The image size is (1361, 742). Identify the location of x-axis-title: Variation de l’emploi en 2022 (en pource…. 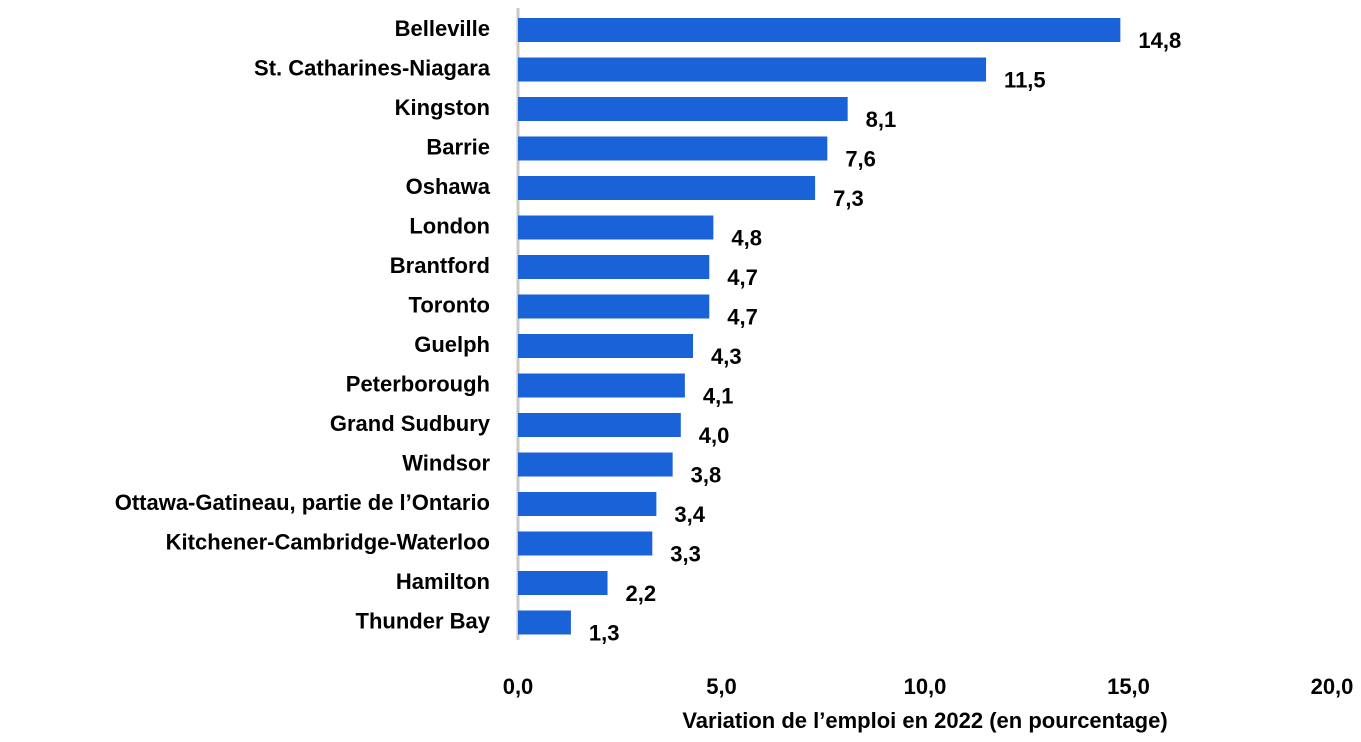
(924, 720).